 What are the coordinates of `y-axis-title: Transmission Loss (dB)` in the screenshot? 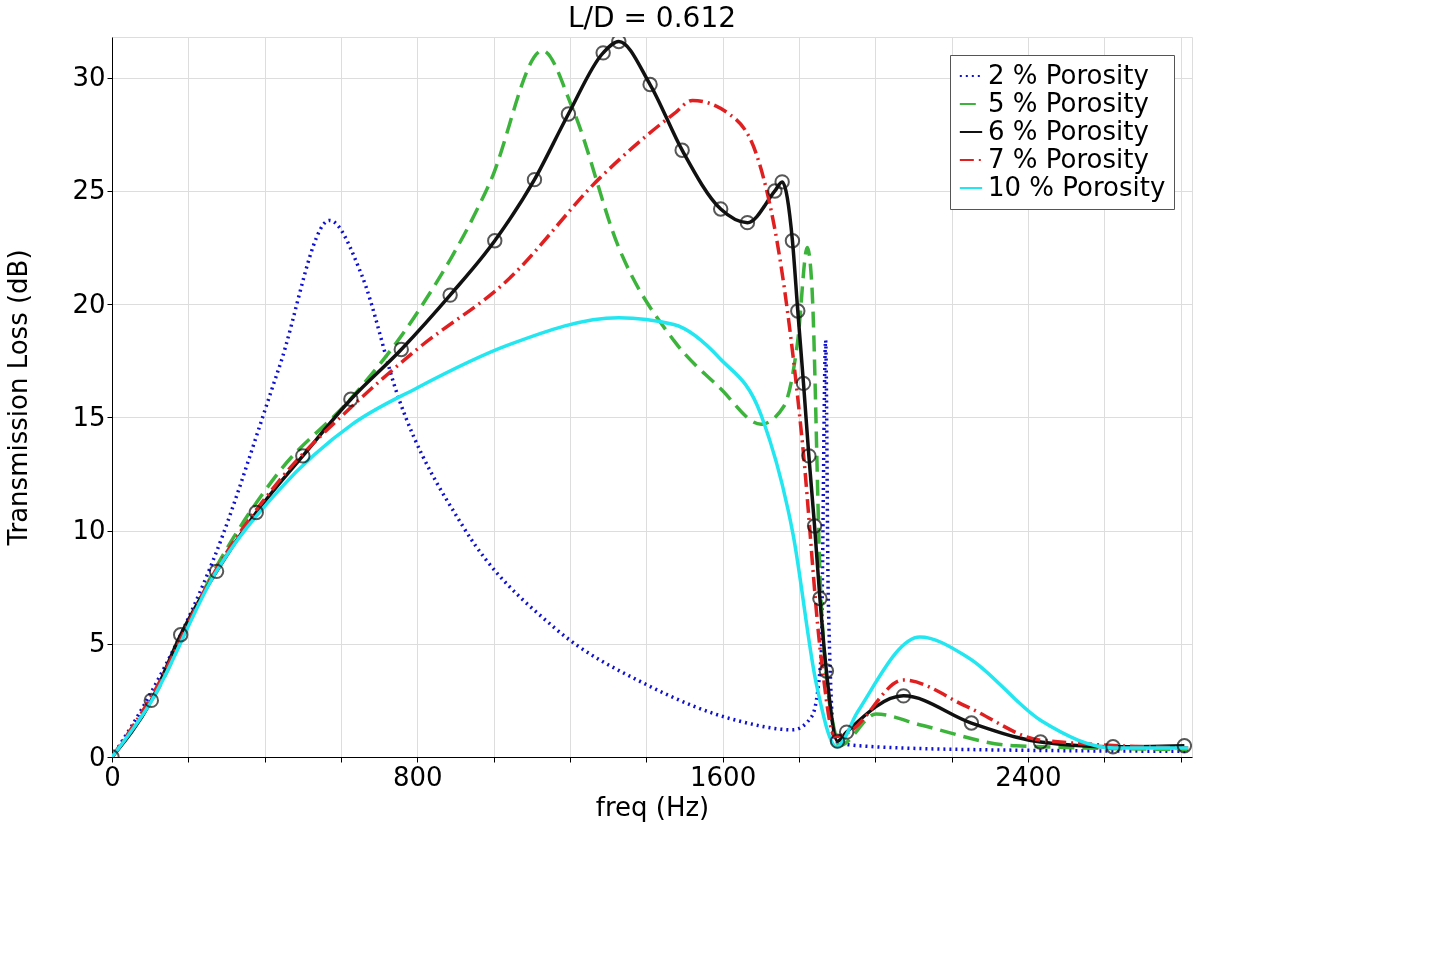 It's located at (18, 398).